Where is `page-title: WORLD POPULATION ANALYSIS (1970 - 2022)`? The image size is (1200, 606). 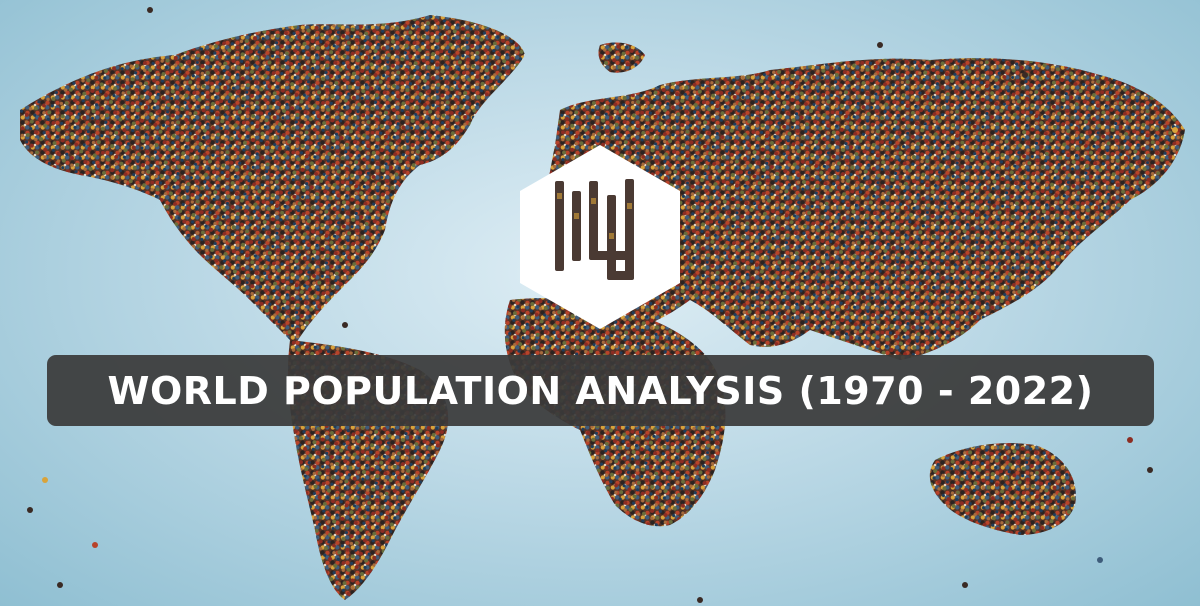 page-title: WORLD POPULATION ANALYSIS (1970 - 2022) is located at coordinates (600, 390).